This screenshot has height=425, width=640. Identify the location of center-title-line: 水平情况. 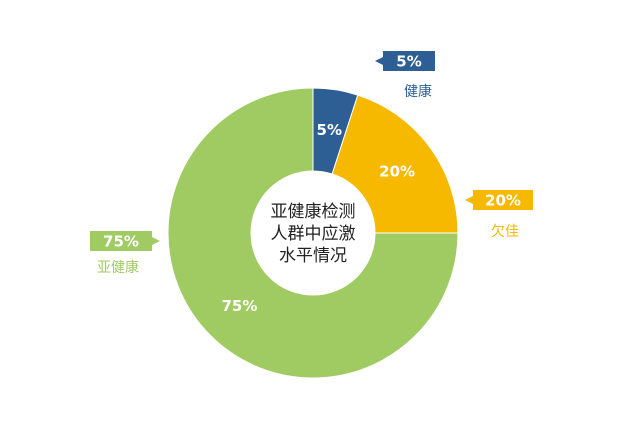
(313, 256).